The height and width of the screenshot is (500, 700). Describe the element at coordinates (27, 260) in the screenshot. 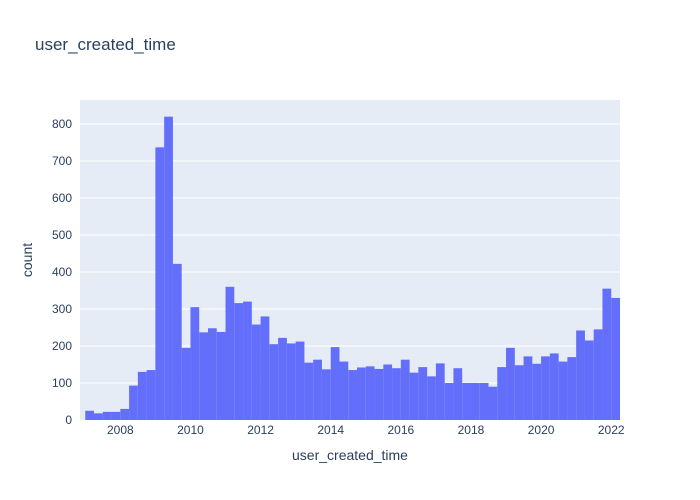

I see `y-axis-title: count` at that location.